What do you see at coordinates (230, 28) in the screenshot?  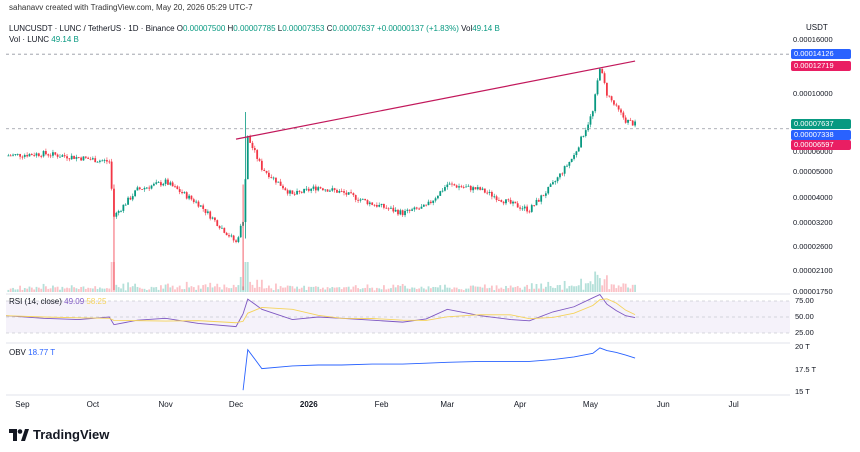 I see `high-label: H` at bounding box center [230, 28].